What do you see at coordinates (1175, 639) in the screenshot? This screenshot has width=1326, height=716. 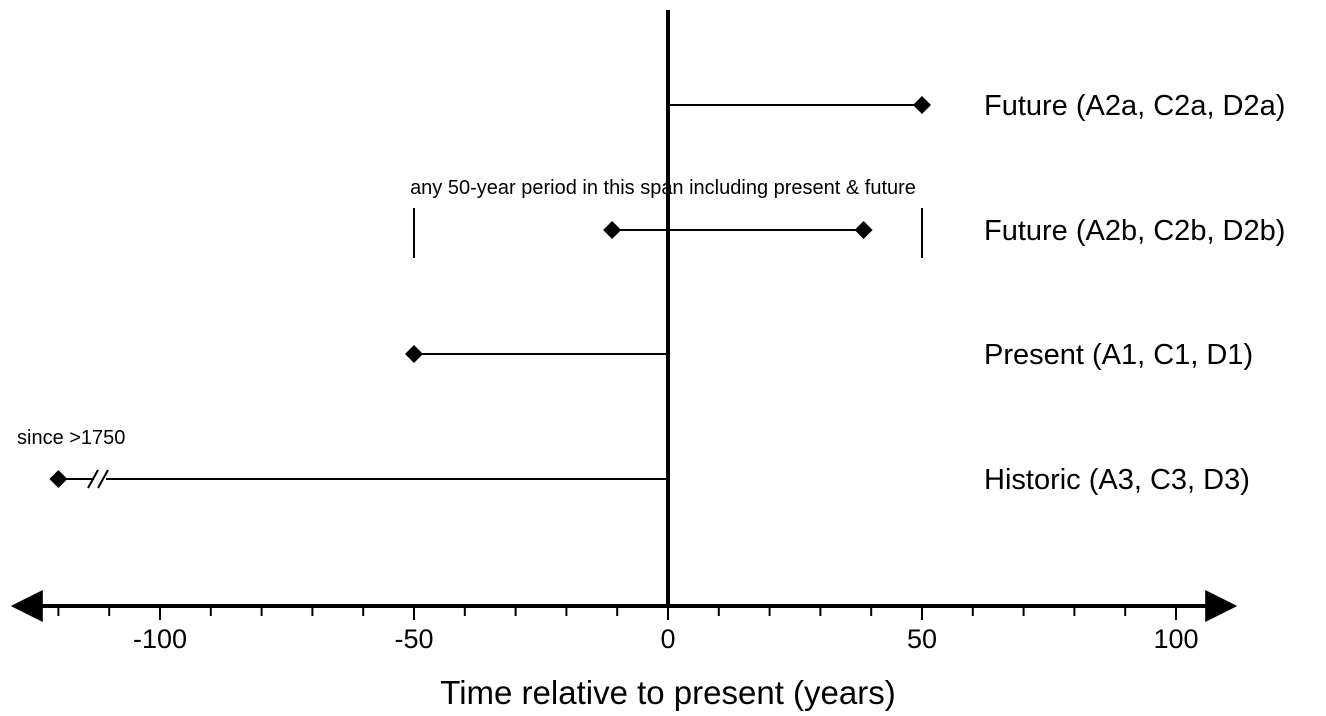 I see `tick-label: 100` at bounding box center [1175, 639].